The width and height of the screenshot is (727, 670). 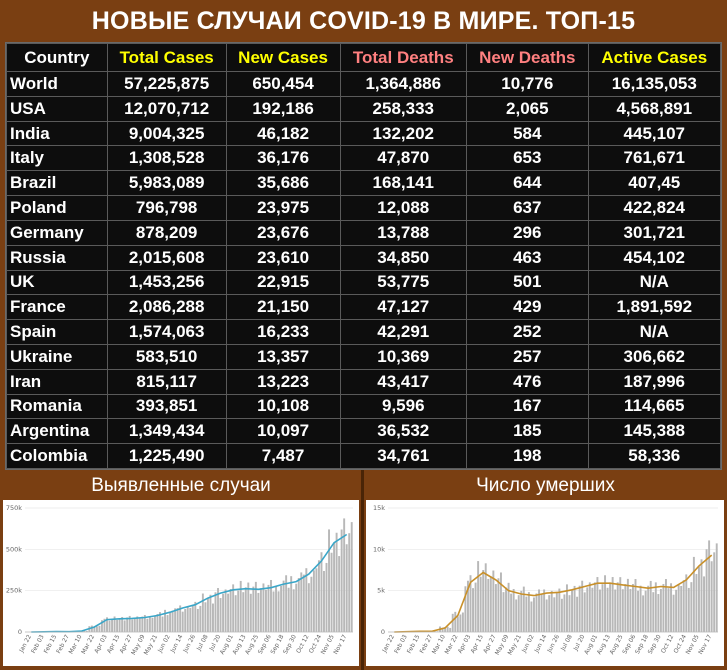 What do you see at coordinates (527, 183) in the screenshot?
I see `cell-new-deaths: 644` at bounding box center [527, 183].